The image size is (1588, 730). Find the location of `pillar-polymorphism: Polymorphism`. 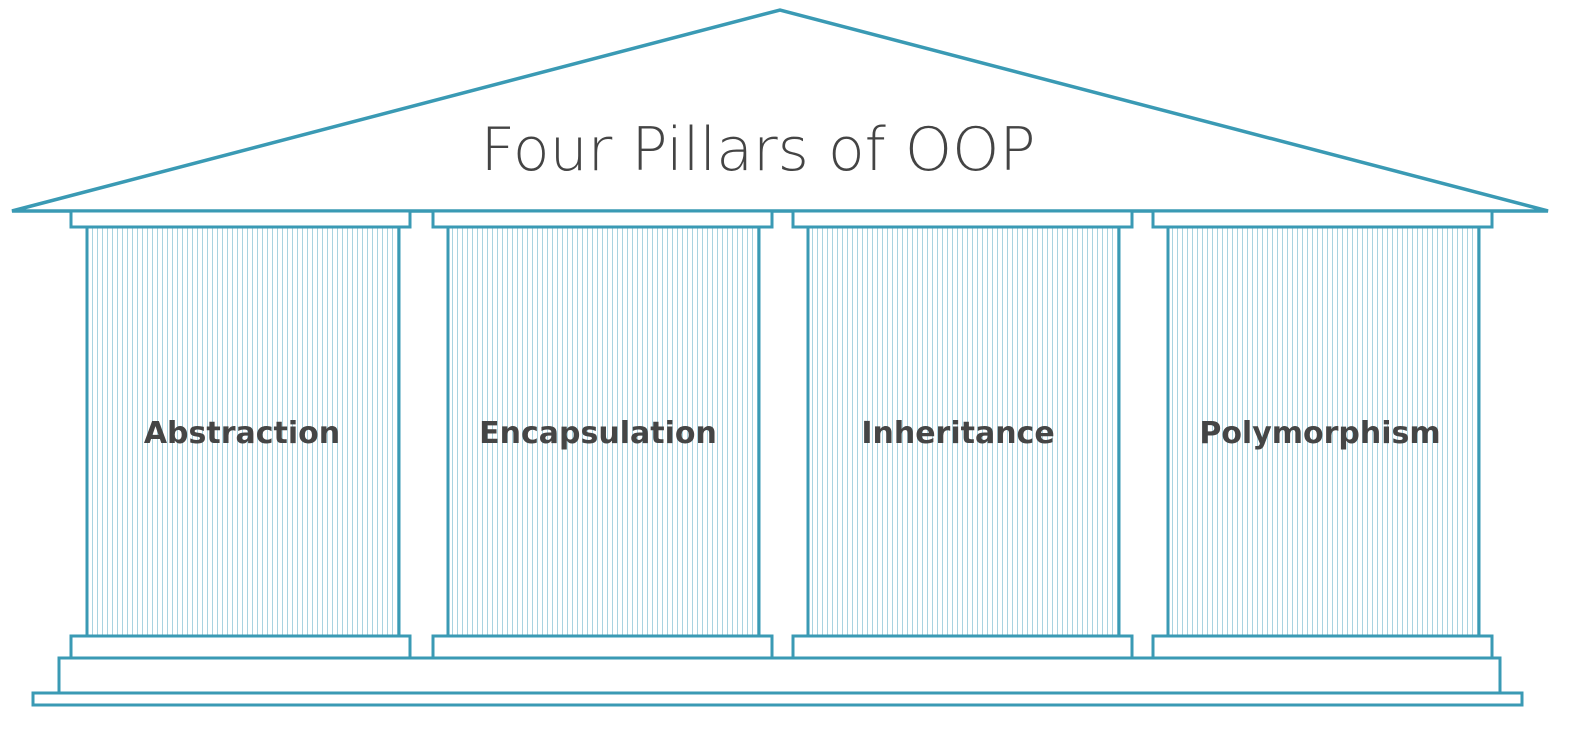

pillar-polymorphism: Polymorphism is located at coordinates (1322, 434).